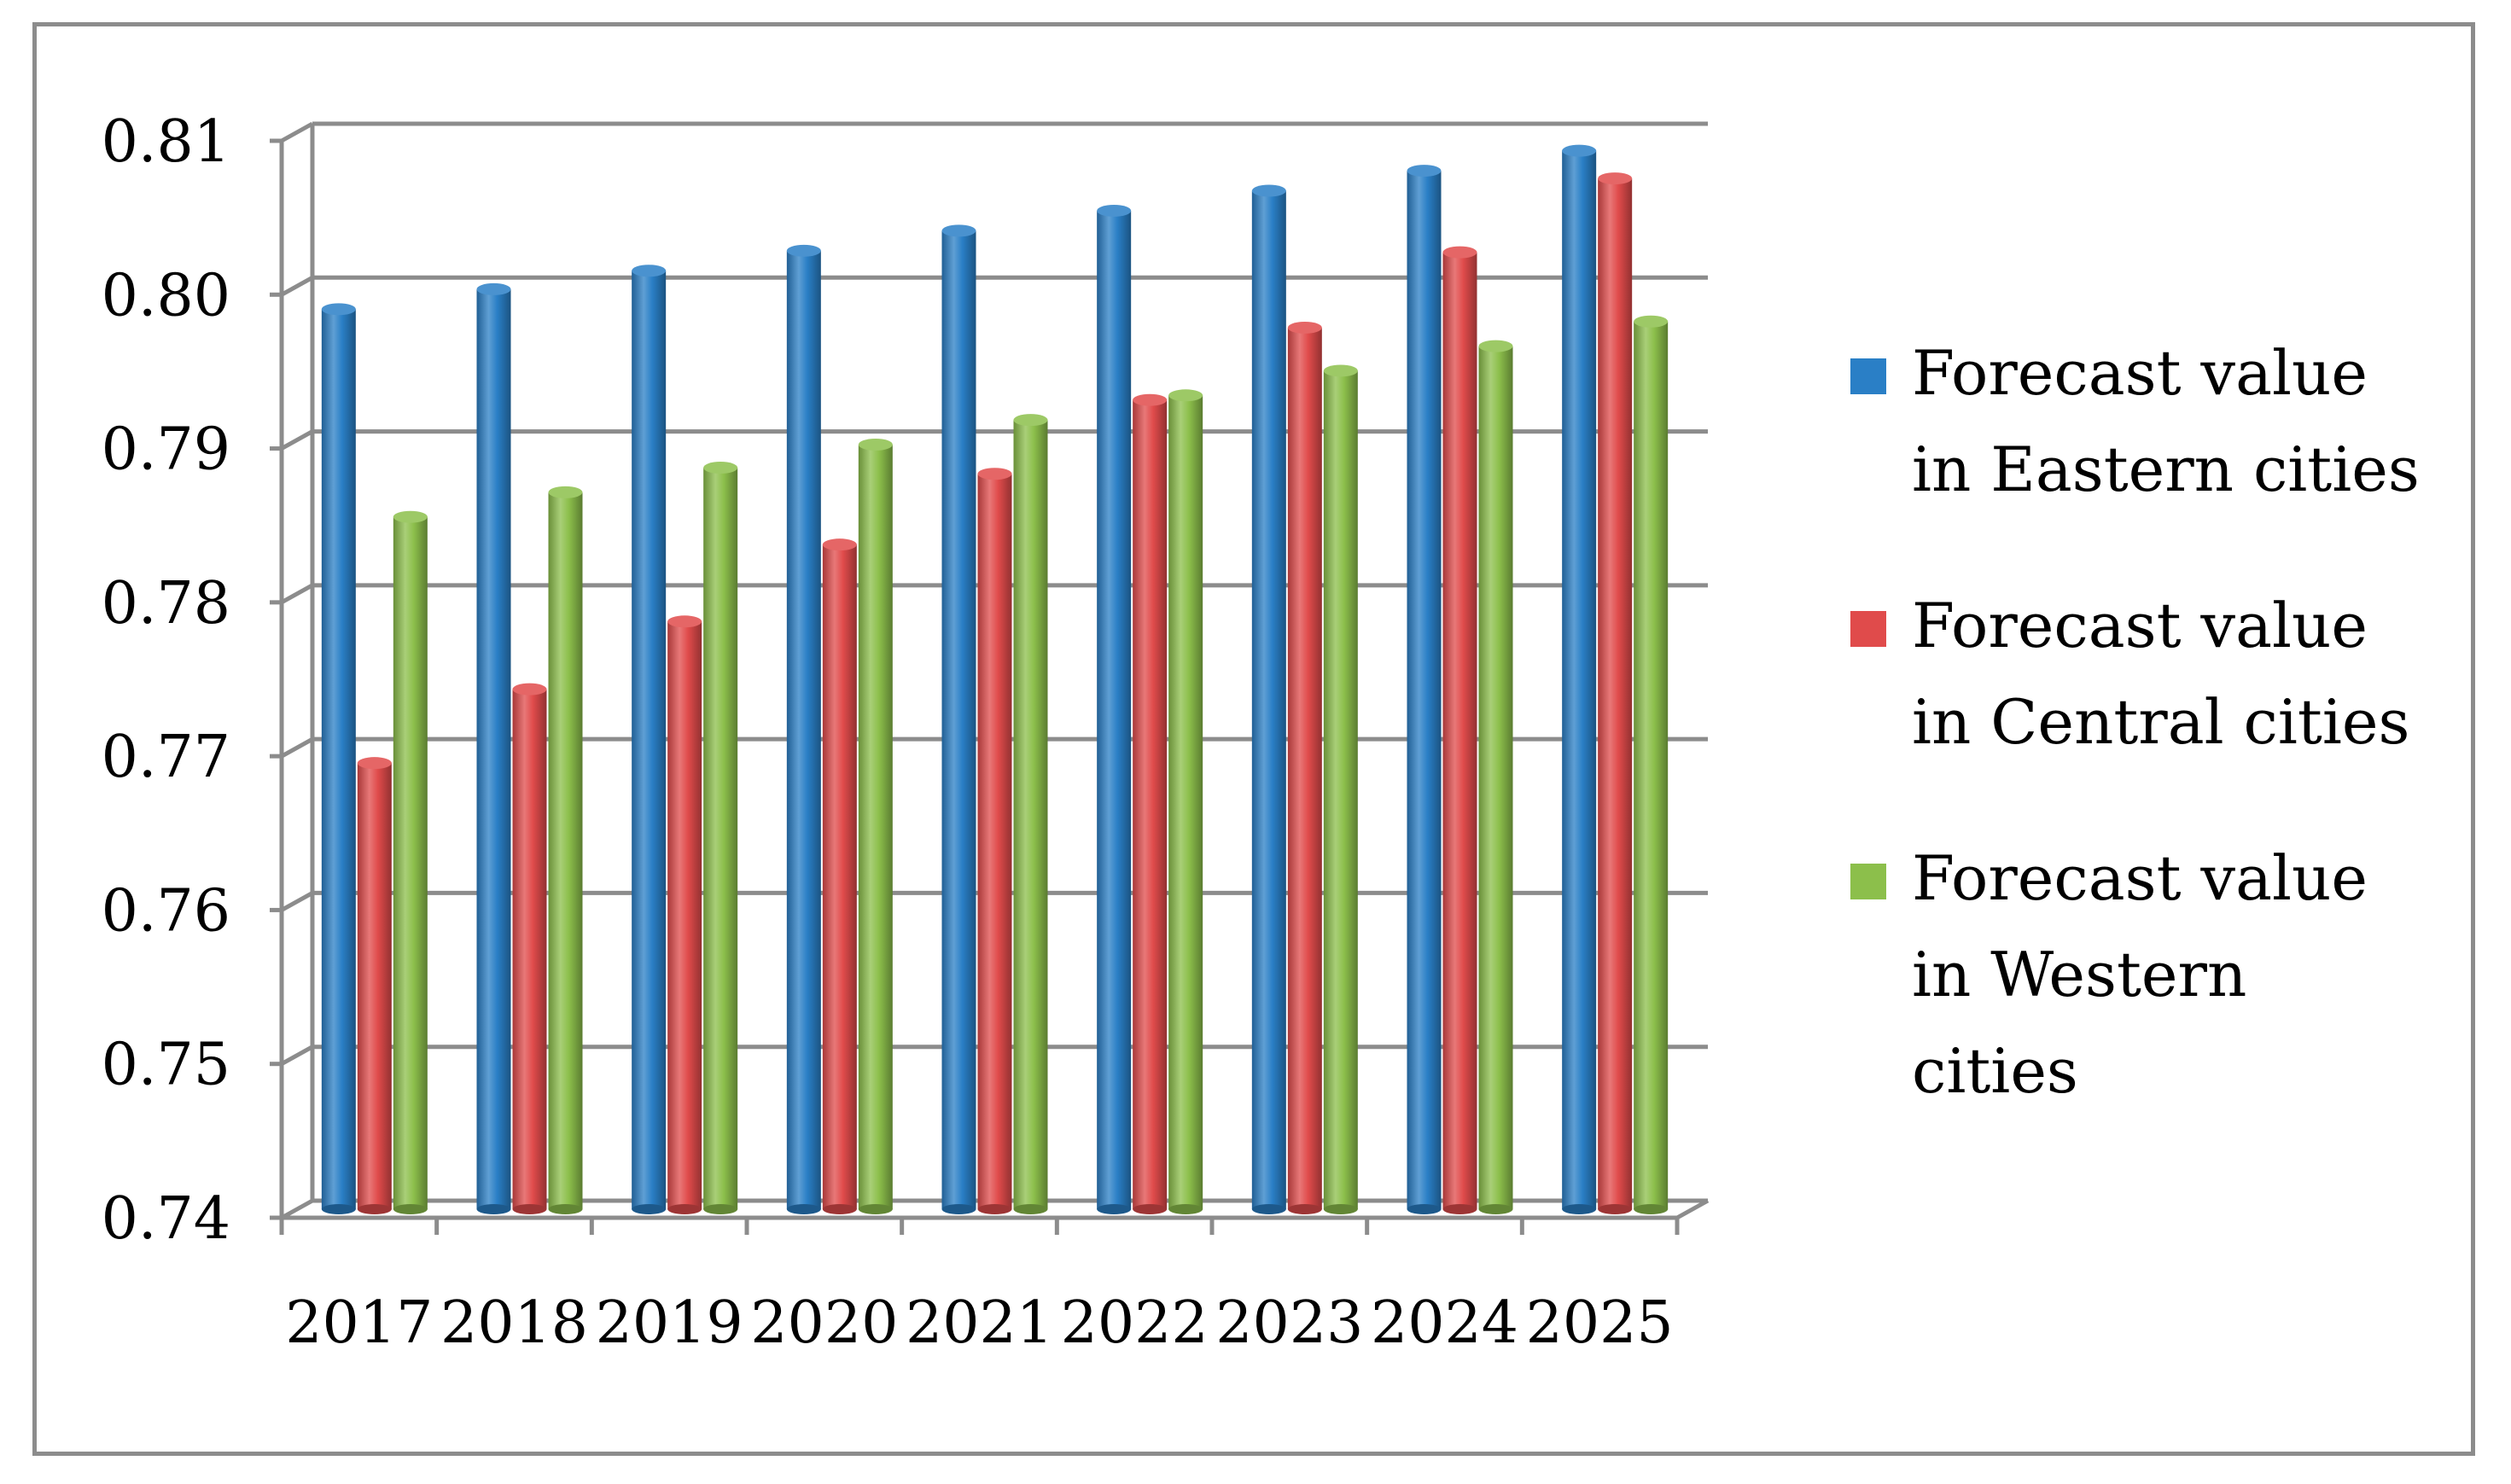 Image resolution: width=2511 pixels, height=1484 pixels. I want to click on y-tick-label: 0.81, so click(166, 142).